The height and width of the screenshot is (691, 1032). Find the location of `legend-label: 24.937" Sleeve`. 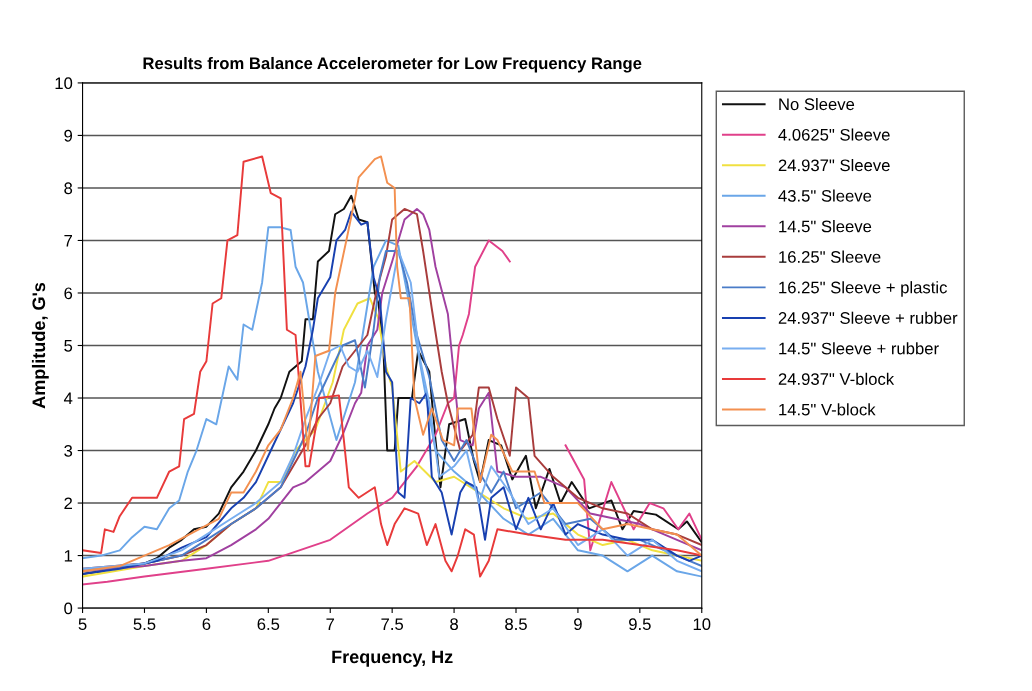

legend-label: 24.937" Sleeve is located at coordinates (834, 165).